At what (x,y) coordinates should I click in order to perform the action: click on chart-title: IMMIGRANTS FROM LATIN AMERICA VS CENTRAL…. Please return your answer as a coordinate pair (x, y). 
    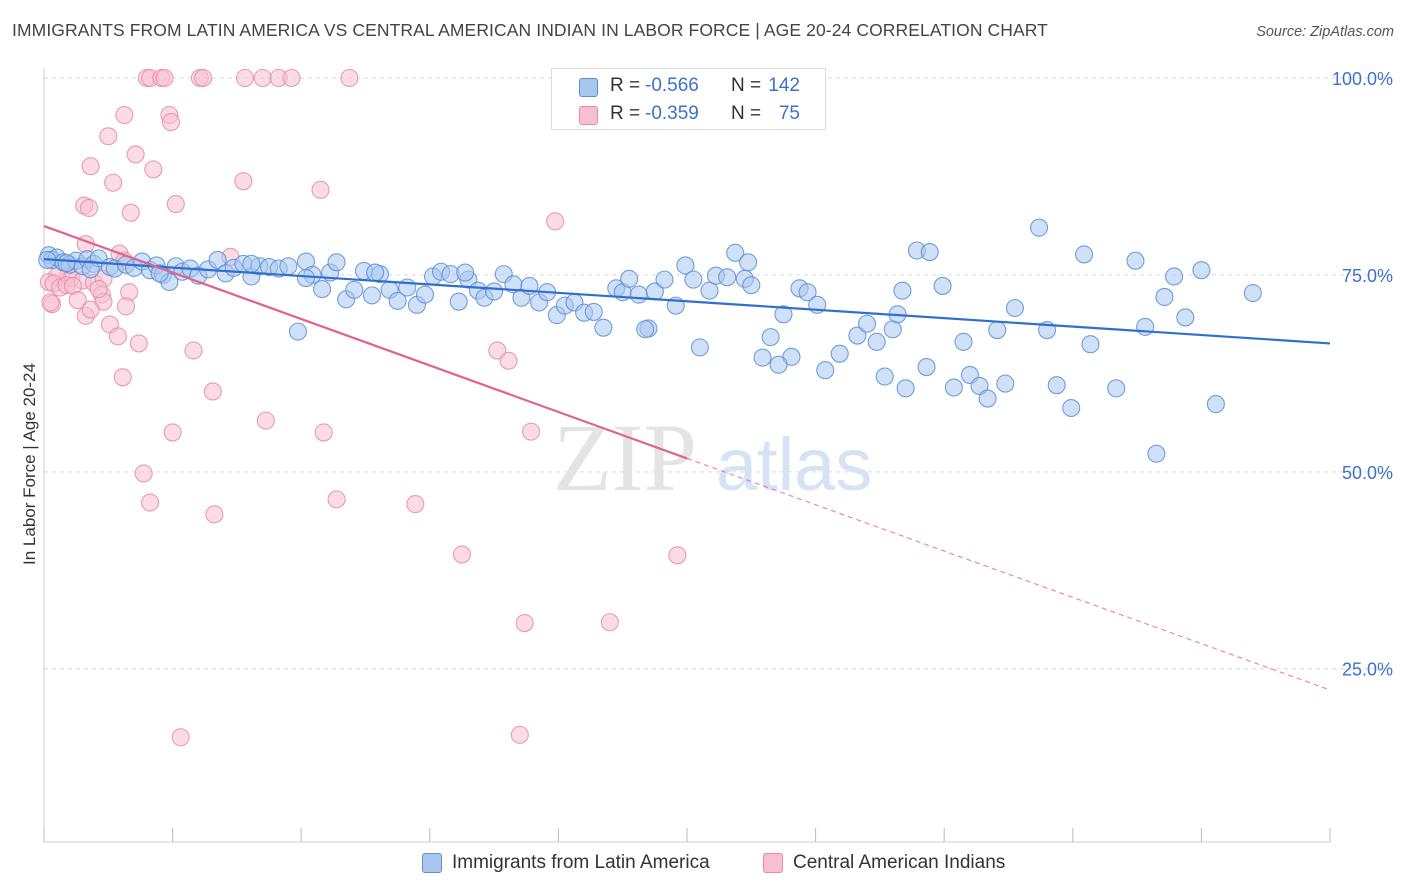
    Looking at the image, I should click on (530, 30).